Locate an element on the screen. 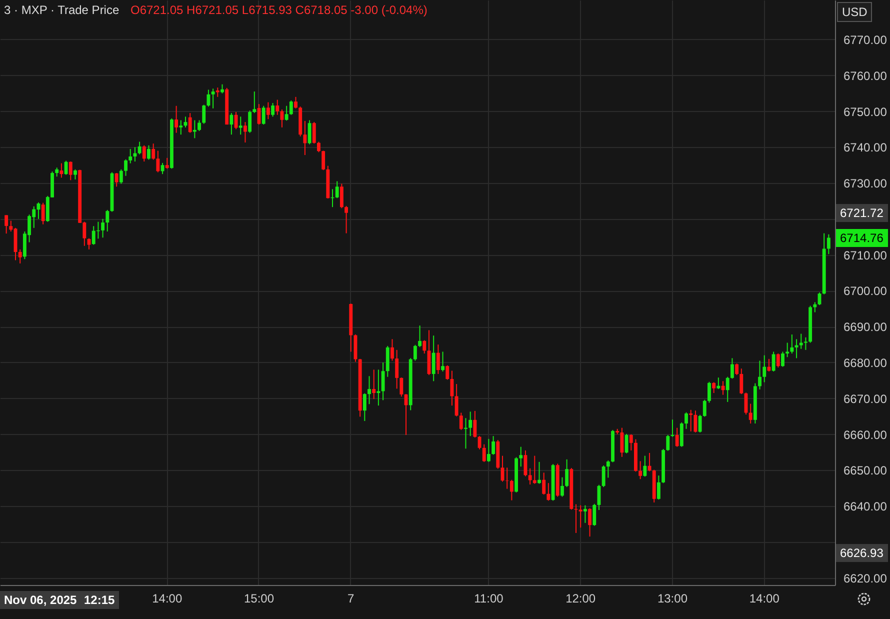 The width and height of the screenshot is (890, 619). y-tick-label: 6710.00 is located at coordinates (866, 255).